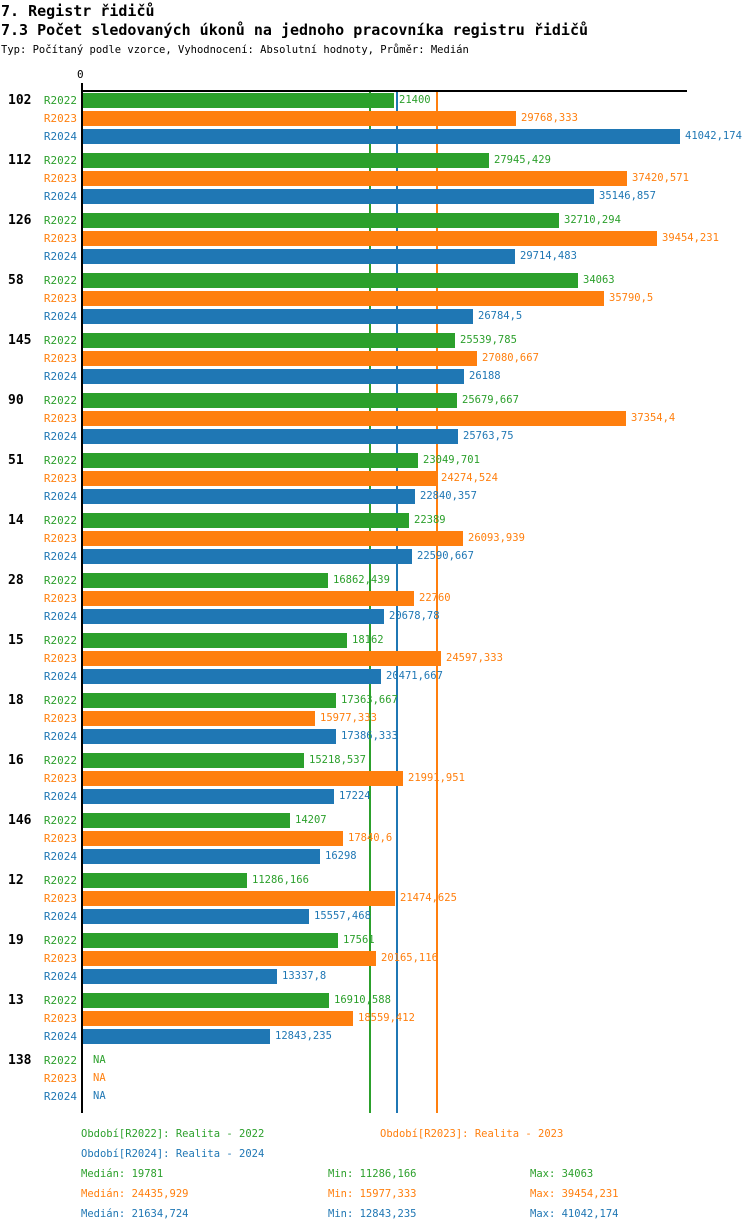  I want to click on category-label-18: 18, so click(16, 700).